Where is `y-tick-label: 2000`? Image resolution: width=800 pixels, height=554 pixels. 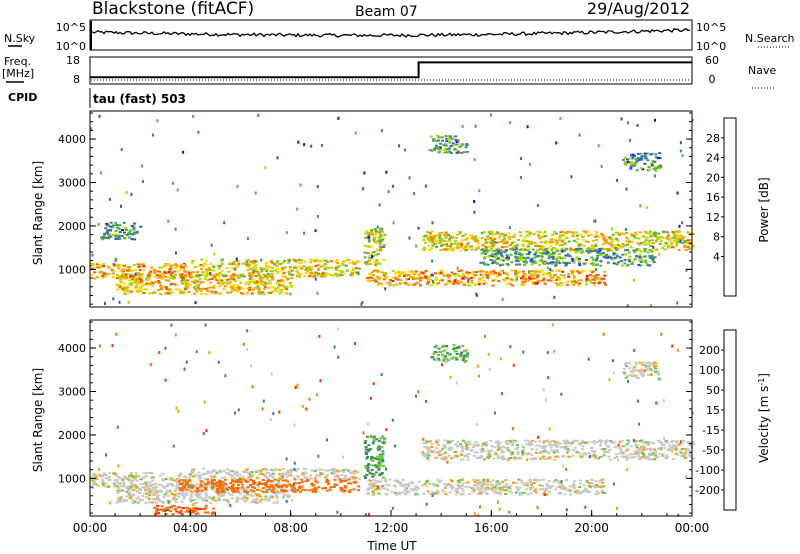 y-tick-label: 2000 is located at coordinates (72, 226).